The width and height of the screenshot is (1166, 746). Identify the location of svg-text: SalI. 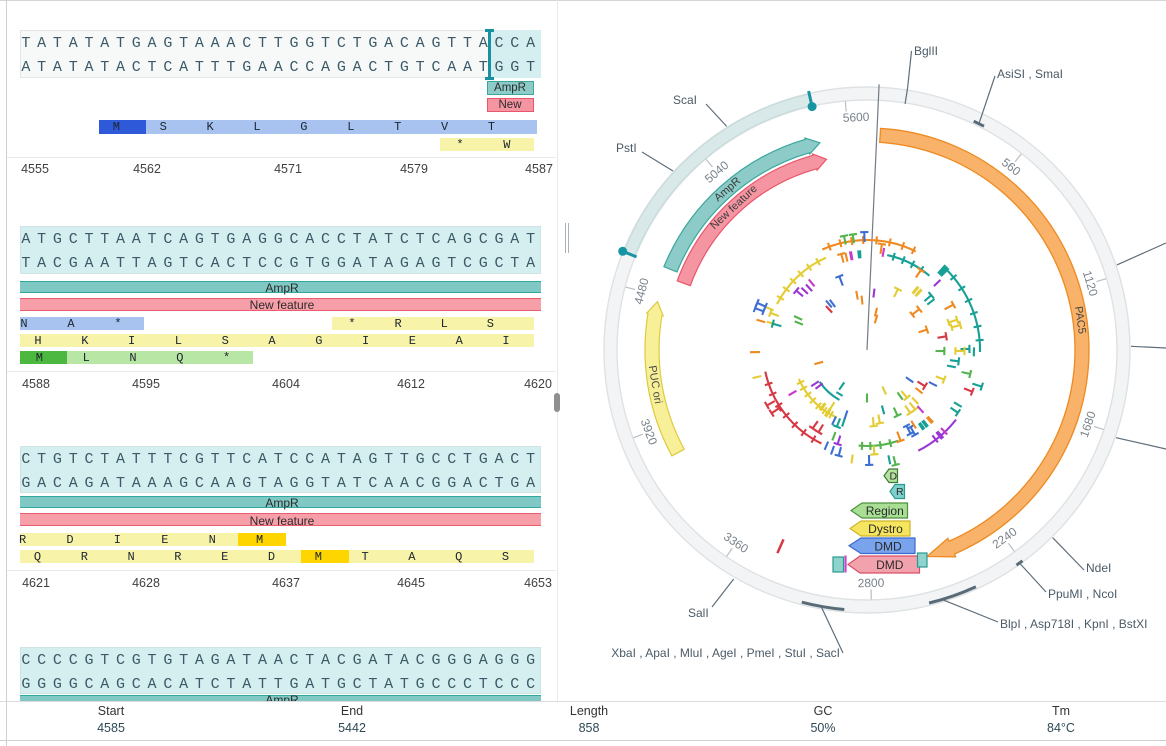
(698, 613).